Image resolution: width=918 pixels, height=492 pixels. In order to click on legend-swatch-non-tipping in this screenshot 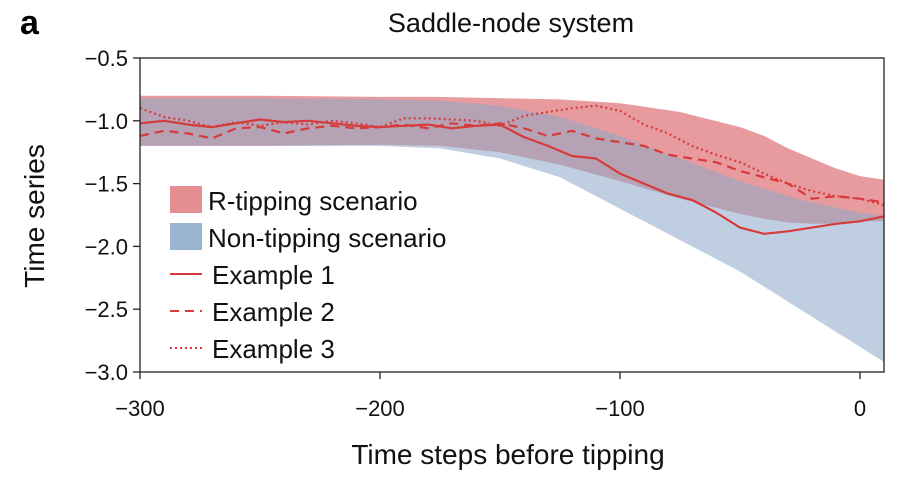, I will do `click(186, 236)`.